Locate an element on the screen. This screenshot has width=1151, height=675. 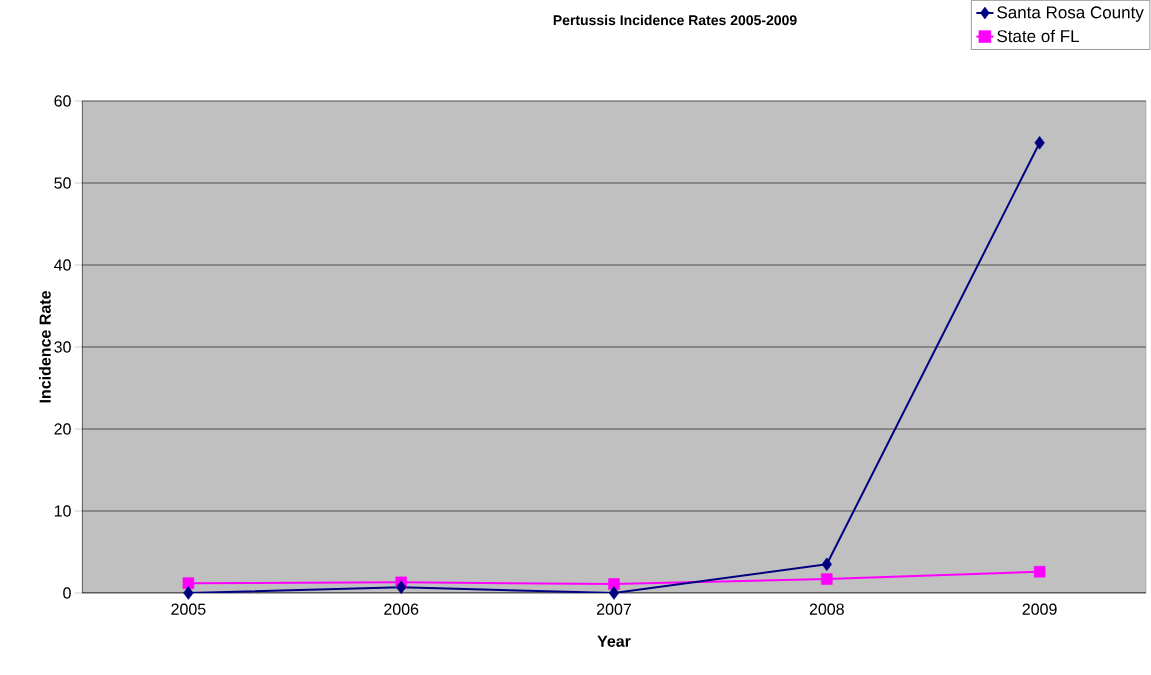
chart-title: Pertussis Incidence Rates 2005-2009 is located at coordinates (675, 20).